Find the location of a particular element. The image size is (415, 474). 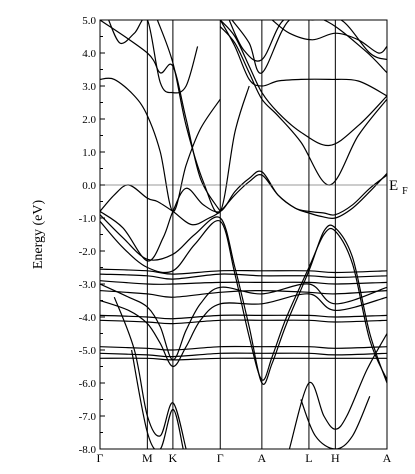

y-tick-label: -2.0 is located at coordinates (88, 252).